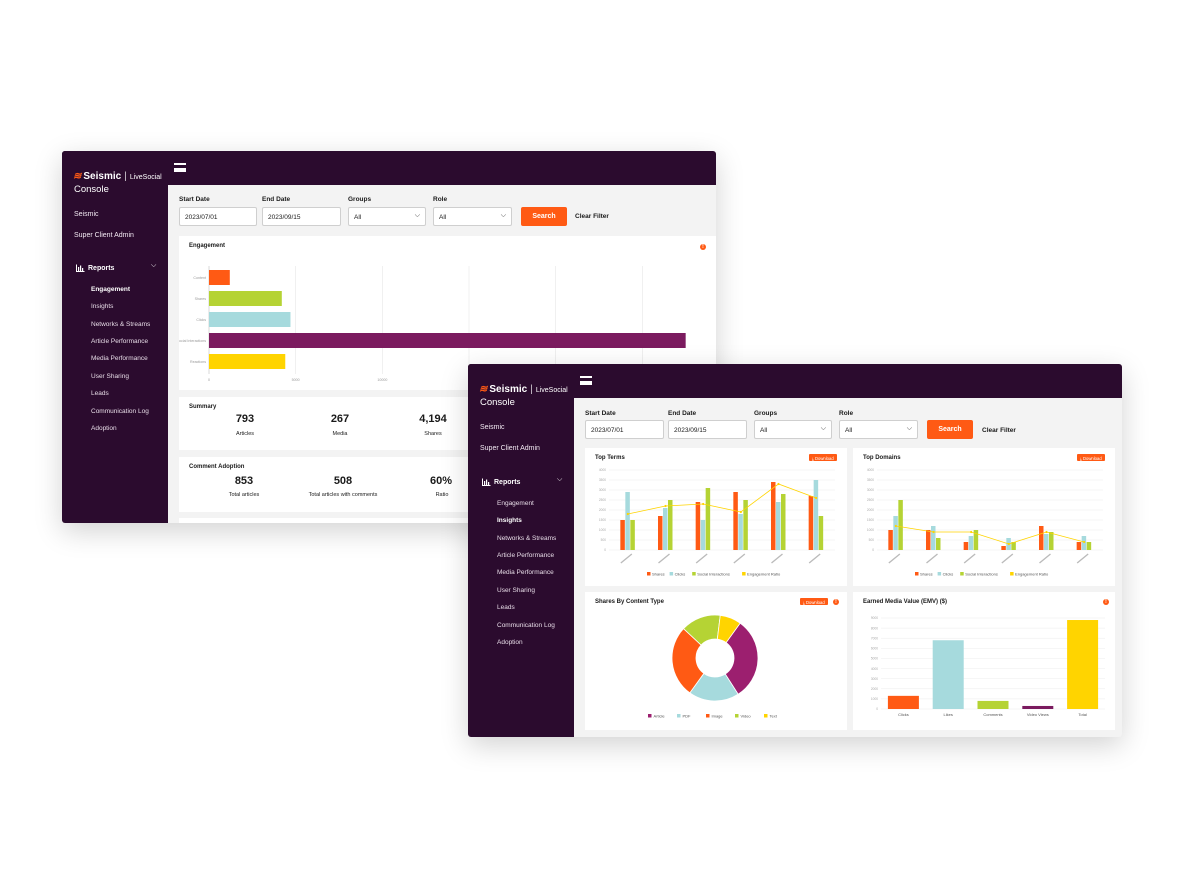 This screenshot has width=1185, height=888. Describe the element at coordinates (198, 362) in the screenshot. I see `category-label: Reactions` at that location.